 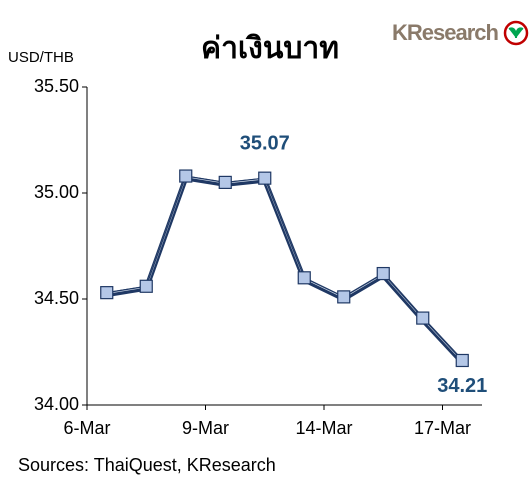 I want to click on y-tick-label: 34.00, so click(x=56, y=404).